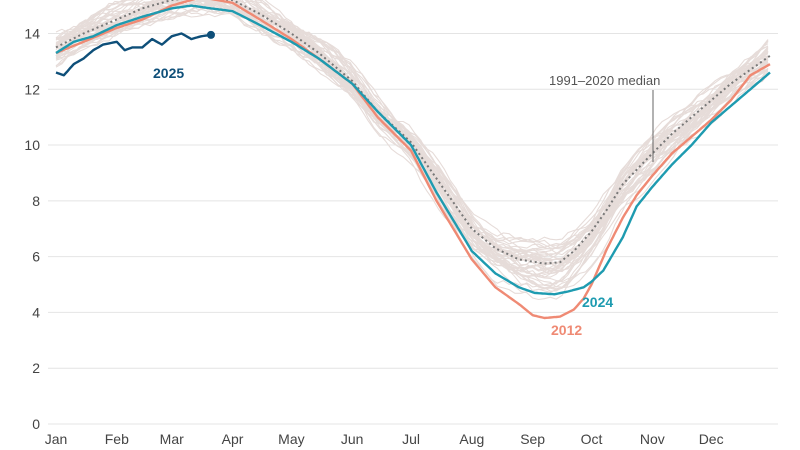 This screenshot has height=450, width=800. I want to click on x-tick-label: Feb, so click(117, 439).